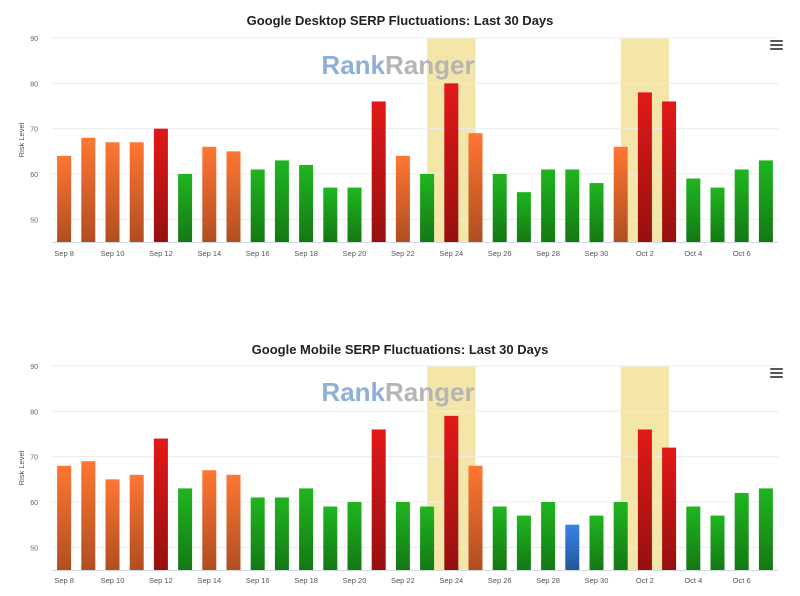 The image size is (800, 596). Describe the element at coordinates (34, 503) in the screenshot. I see `y-tick-label: 60` at that location.